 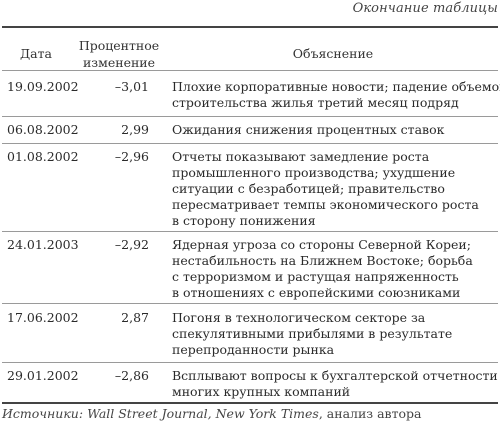 What do you see at coordinates (315, 276) in the screenshot?
I see `explanation-line: с терроризмом и растущая напряженность` at bounding box center [315, 276].